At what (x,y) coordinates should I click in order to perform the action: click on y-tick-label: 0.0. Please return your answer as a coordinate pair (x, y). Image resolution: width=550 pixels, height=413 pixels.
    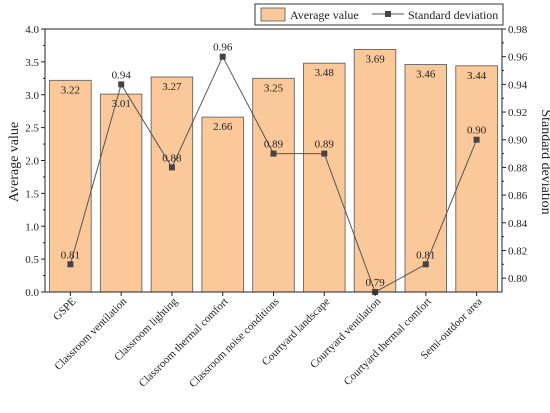
    Looking at the image, I should click on (32, 293).